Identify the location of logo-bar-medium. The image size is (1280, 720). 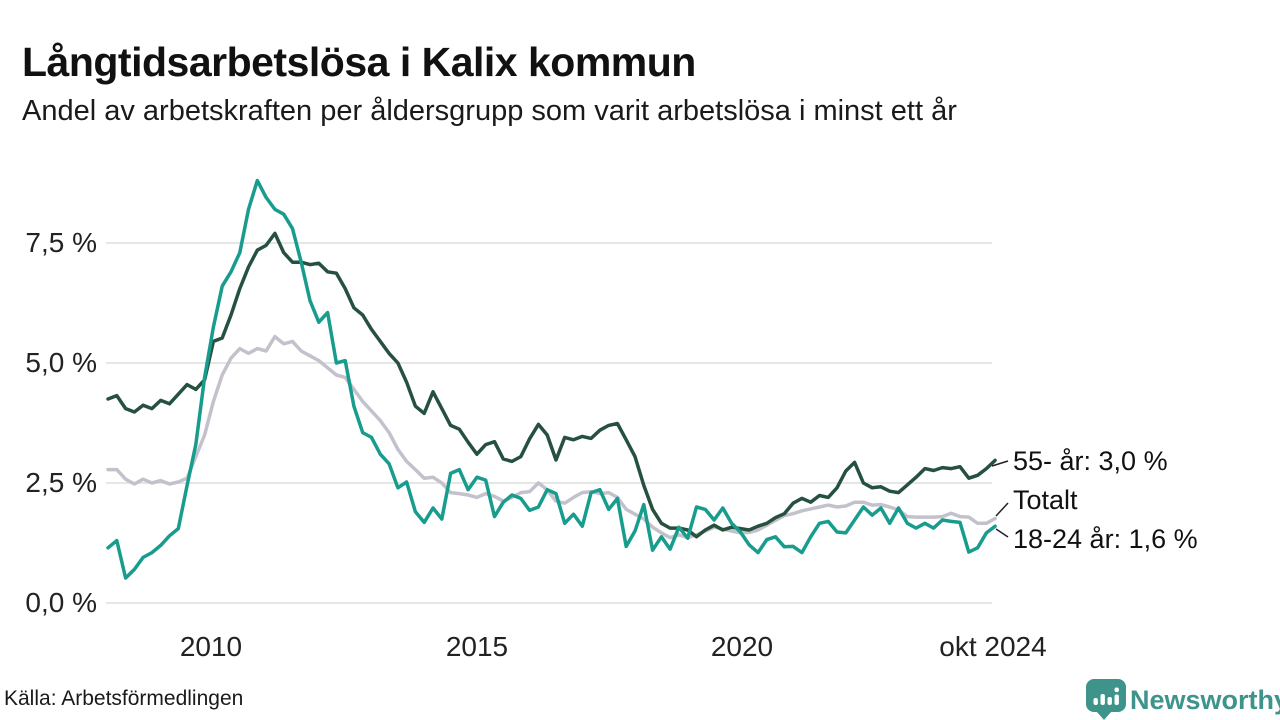
(1109, 701).